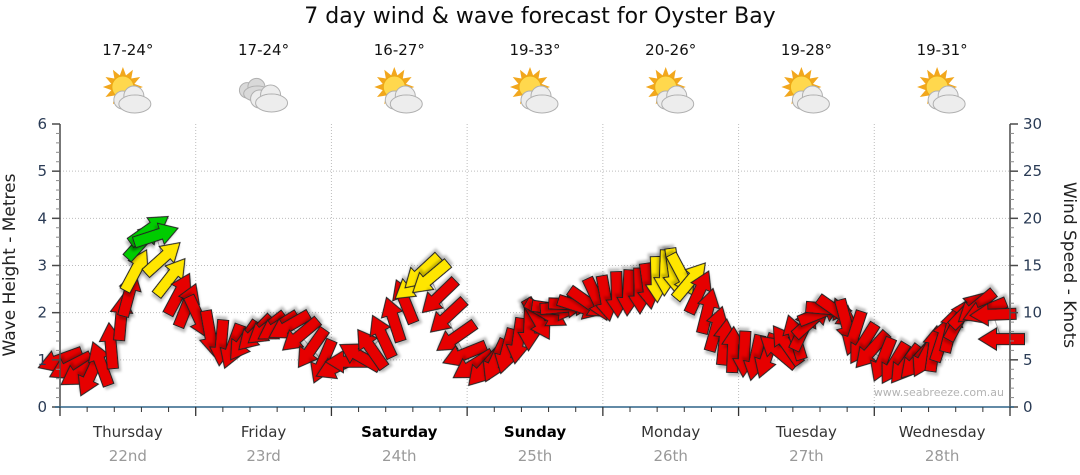 This screenshot has height=475, width=1080. Describe the element at coordinates (942, 456) in the screenshot. I see `day-date: 28th` at that location.